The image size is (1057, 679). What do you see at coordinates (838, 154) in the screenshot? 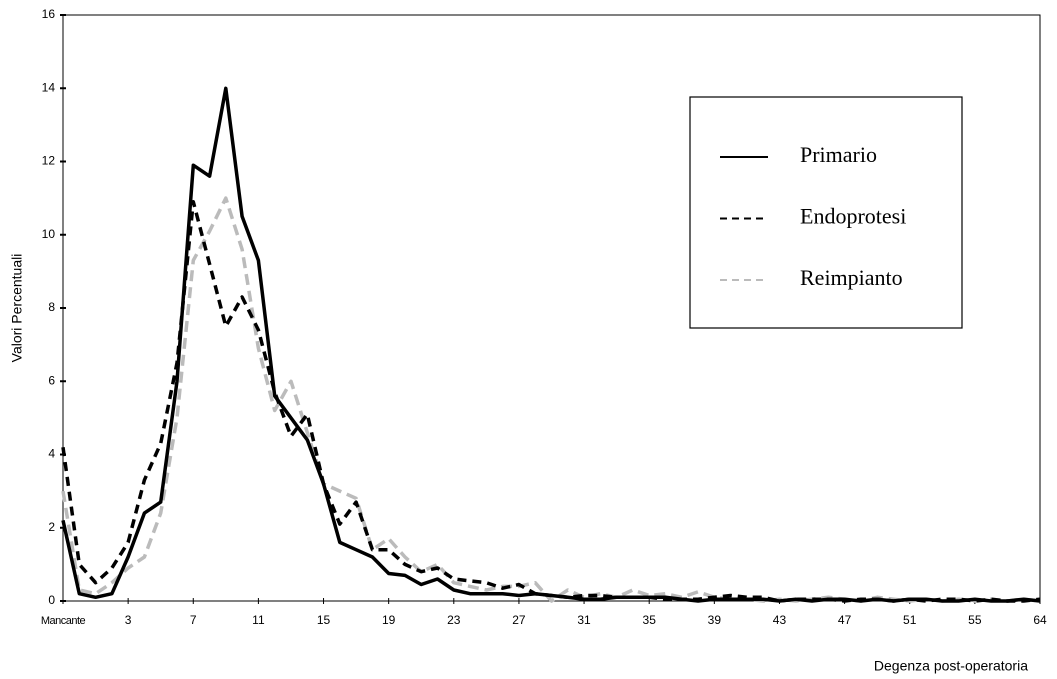
I see `legend-label: Primario` at bounding box center [838, 154].